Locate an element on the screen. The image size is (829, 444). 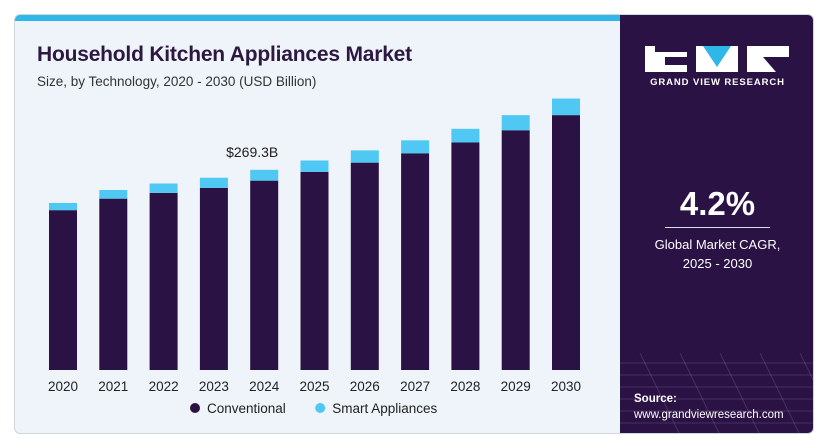
accent-bar is located at coordinates (317, 18).